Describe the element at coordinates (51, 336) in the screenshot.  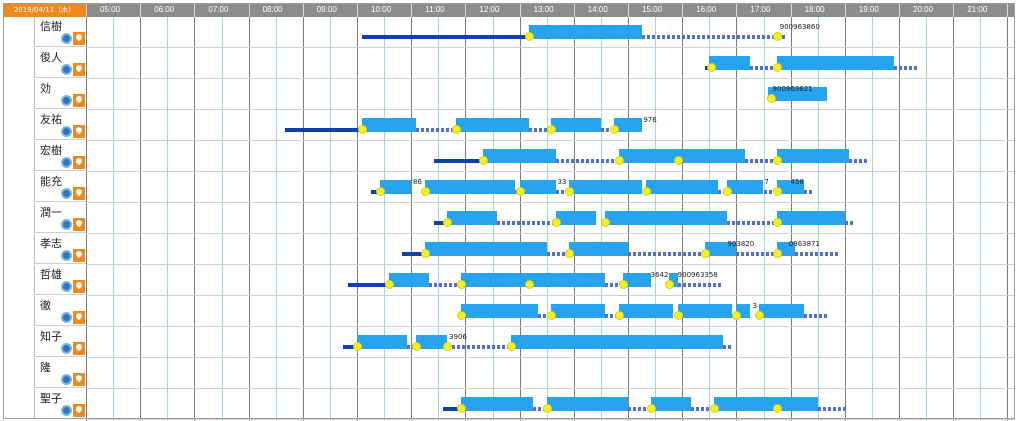
I see `staff-name: 知子` at that location.